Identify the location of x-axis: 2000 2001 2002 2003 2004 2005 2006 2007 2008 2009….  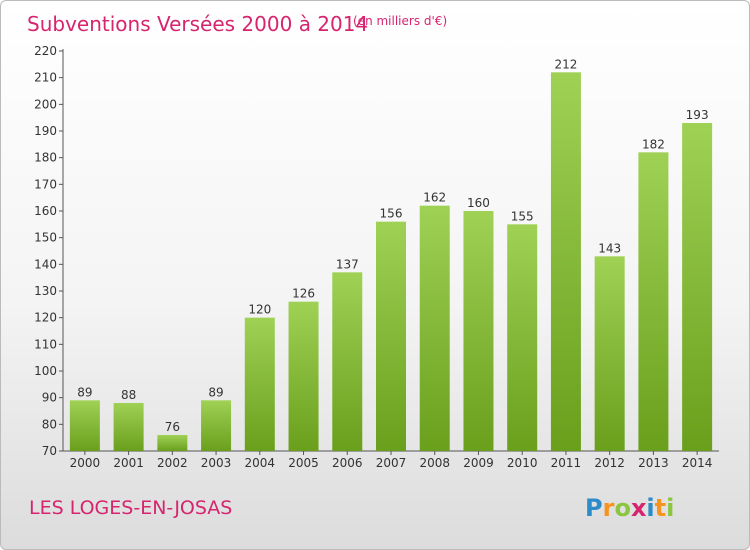
(391, 460).